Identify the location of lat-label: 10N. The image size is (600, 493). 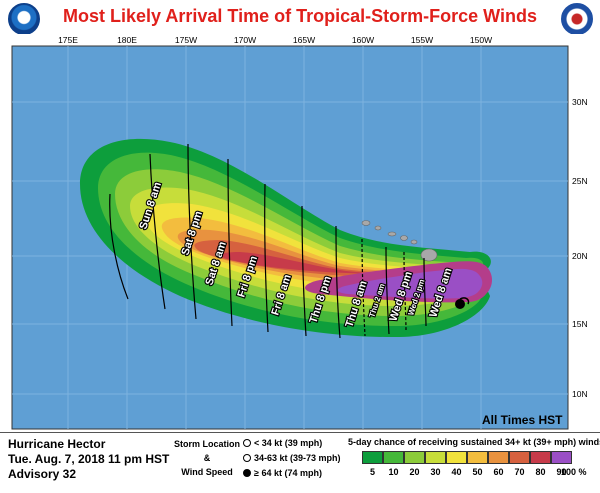
(580, 394).